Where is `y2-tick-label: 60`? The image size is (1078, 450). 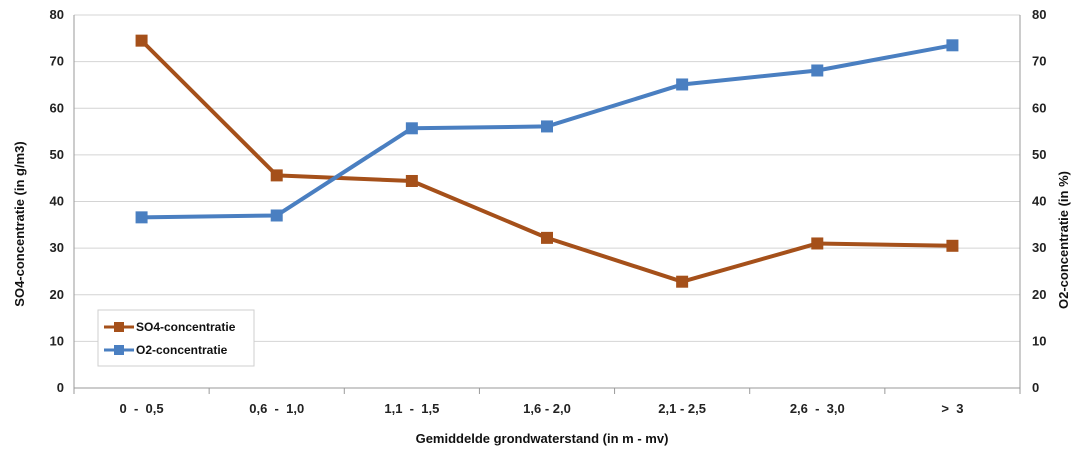
y2-tick-label: 60 is located at coordinates (1039, 107).